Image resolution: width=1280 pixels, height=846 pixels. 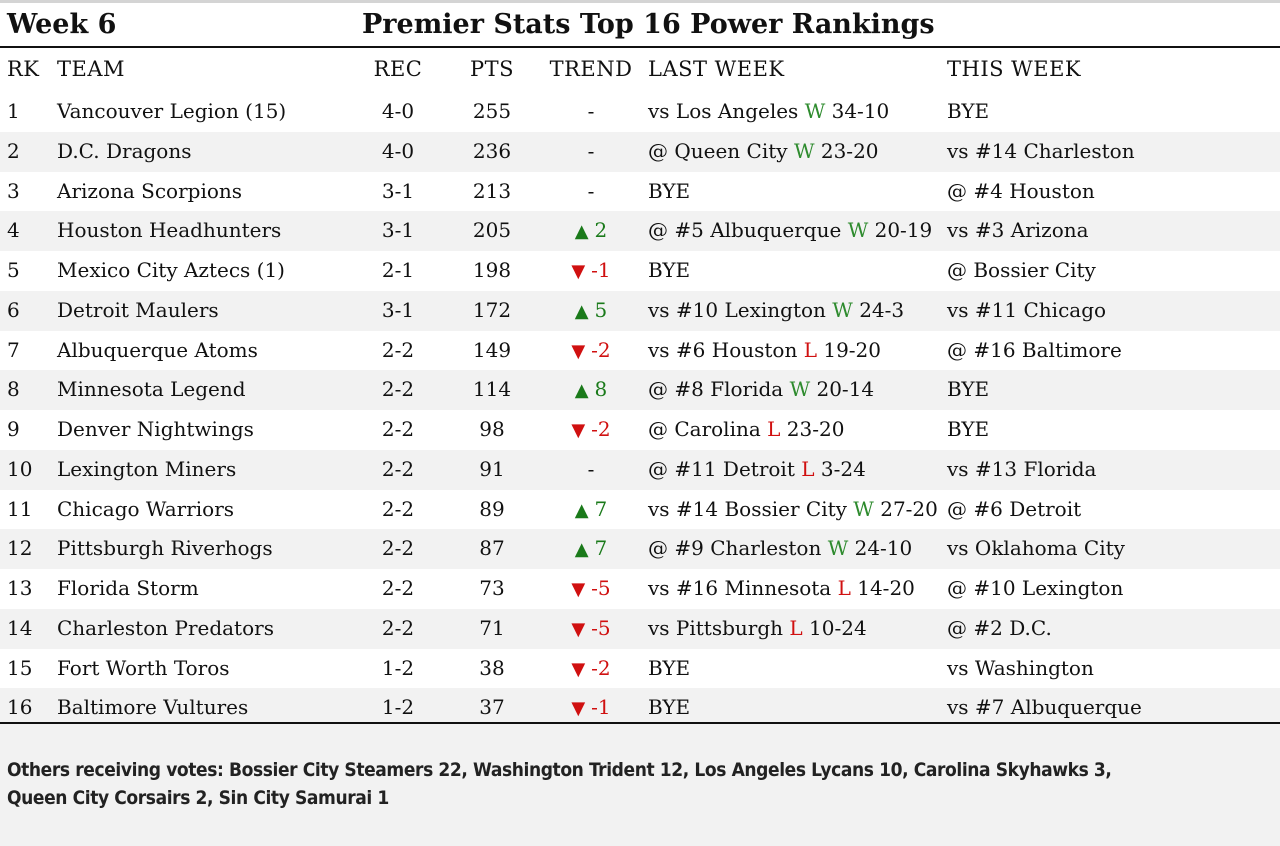 What do you see at coordinates (1021, 190) in the screenshot?
I see `this-week-cell: @ #4 Houston` at bounding box center [1021, 190].